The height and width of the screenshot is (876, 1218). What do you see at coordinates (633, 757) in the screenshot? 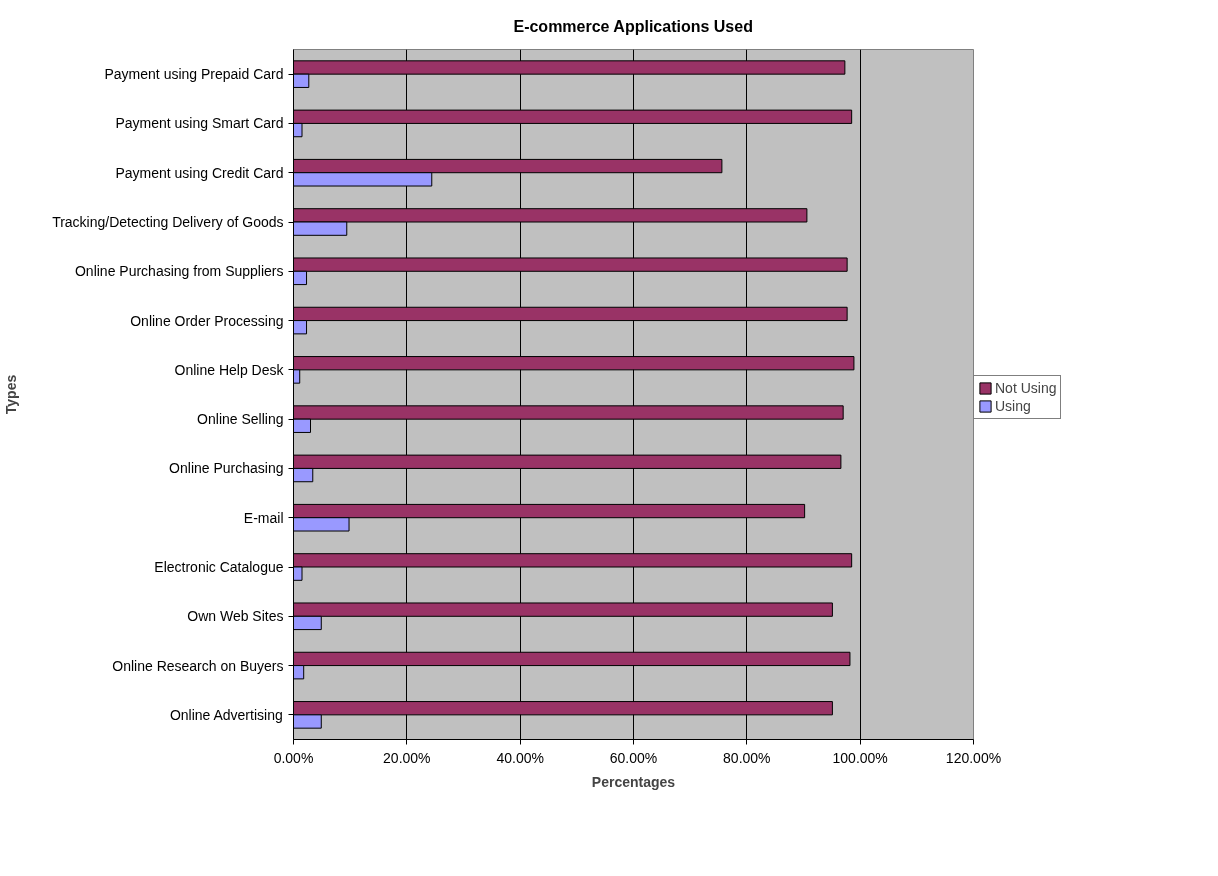
I see `x-tick-label: 60.00%` at bounding box center [633, 757].